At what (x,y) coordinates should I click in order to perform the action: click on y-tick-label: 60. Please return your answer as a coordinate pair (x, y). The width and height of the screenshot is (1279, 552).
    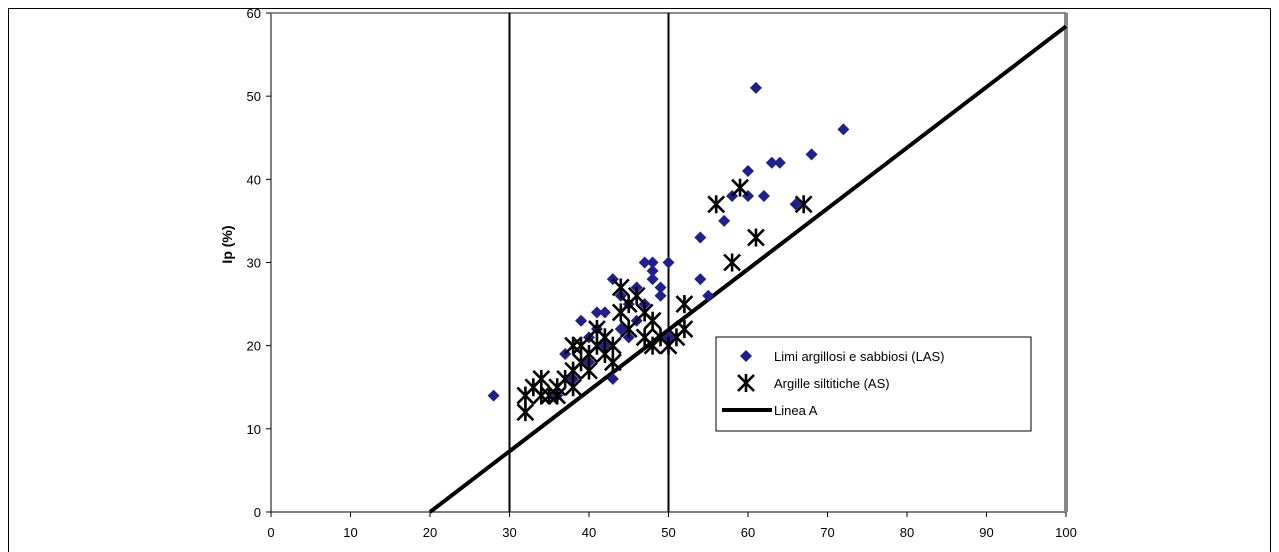
    Looking at the image, I should click on (254, 13).